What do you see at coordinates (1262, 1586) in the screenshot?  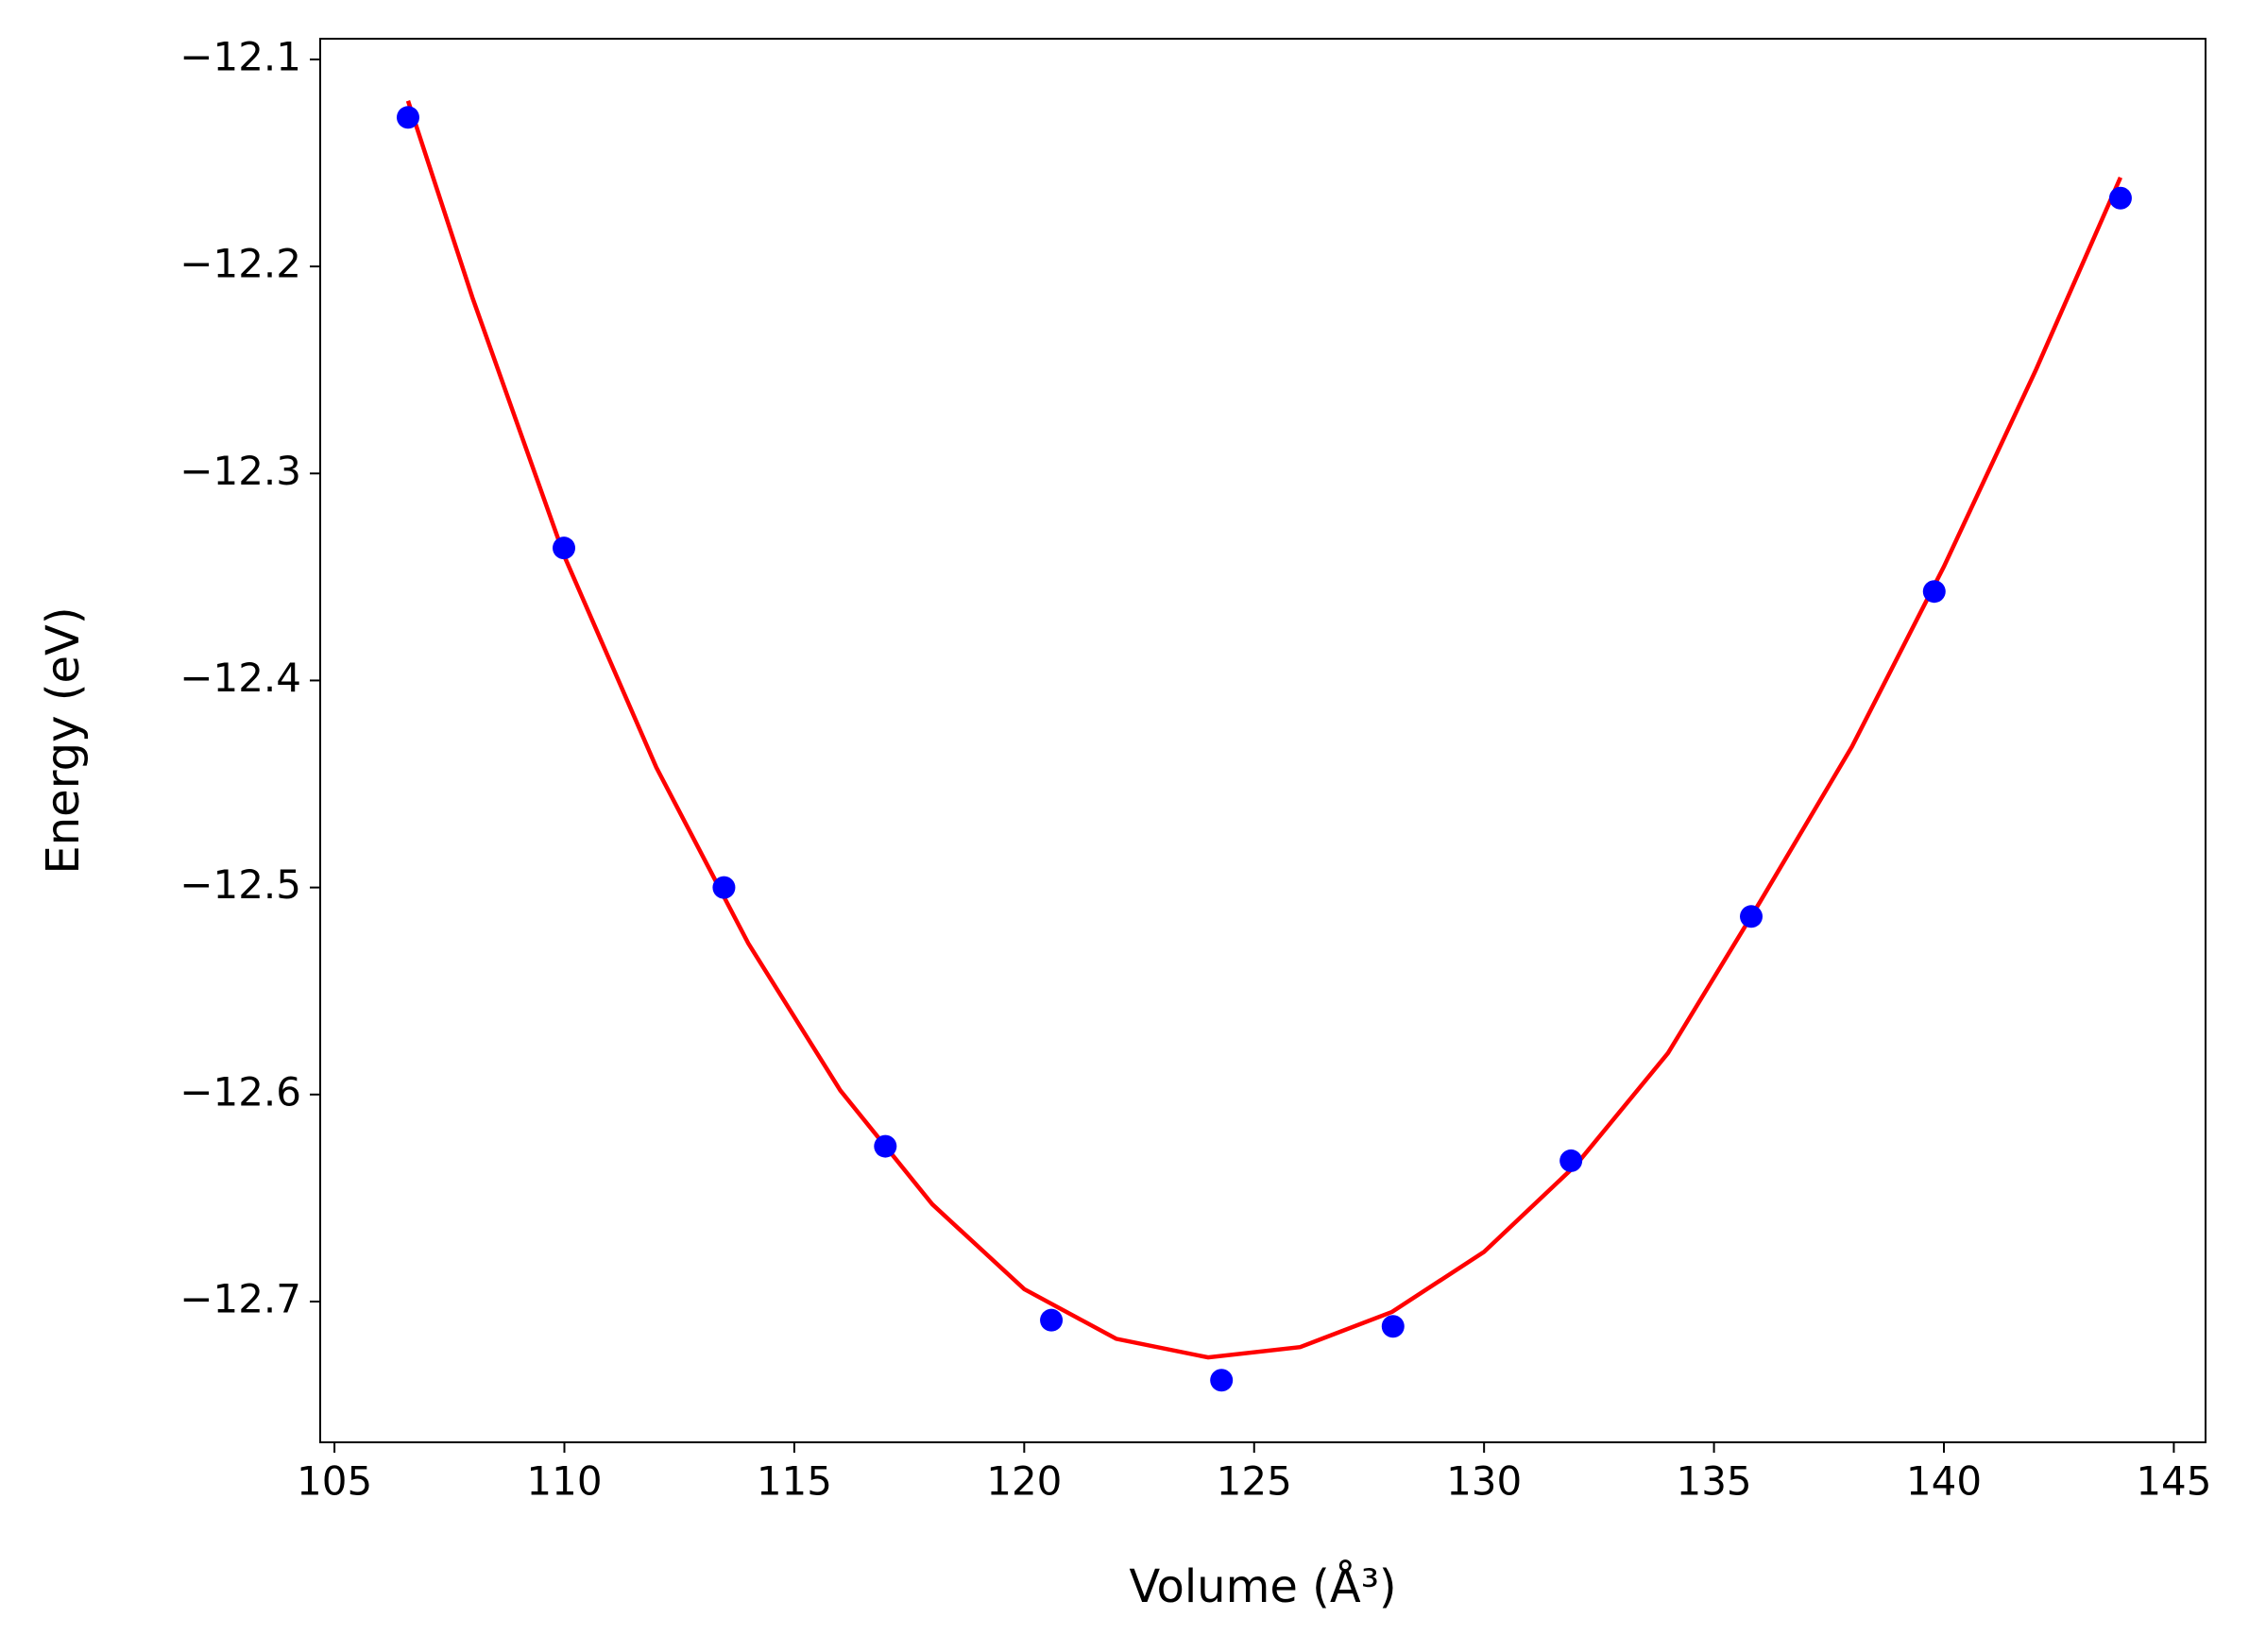 I see `x-axis-label: Volume (Å³)` at bounding box center [1262, 1586].